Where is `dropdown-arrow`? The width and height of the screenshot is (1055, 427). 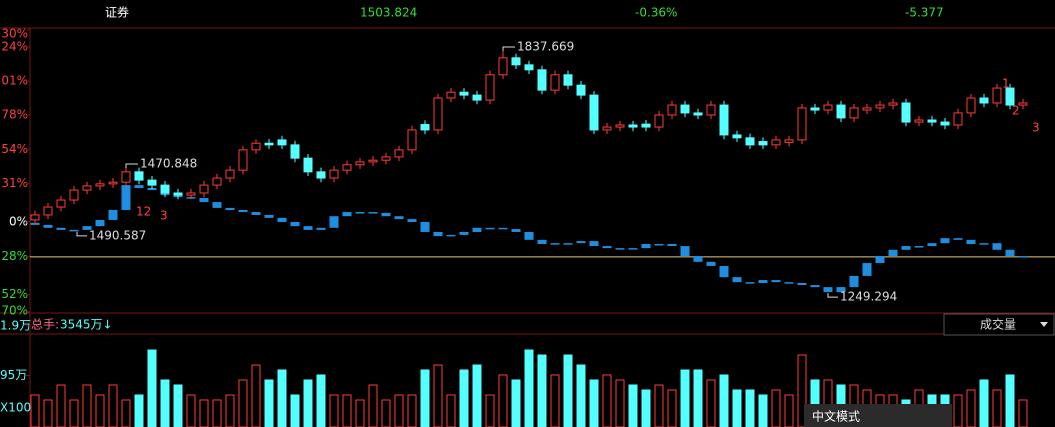 dropdown-arrow is located at coordinates (1044, 324).